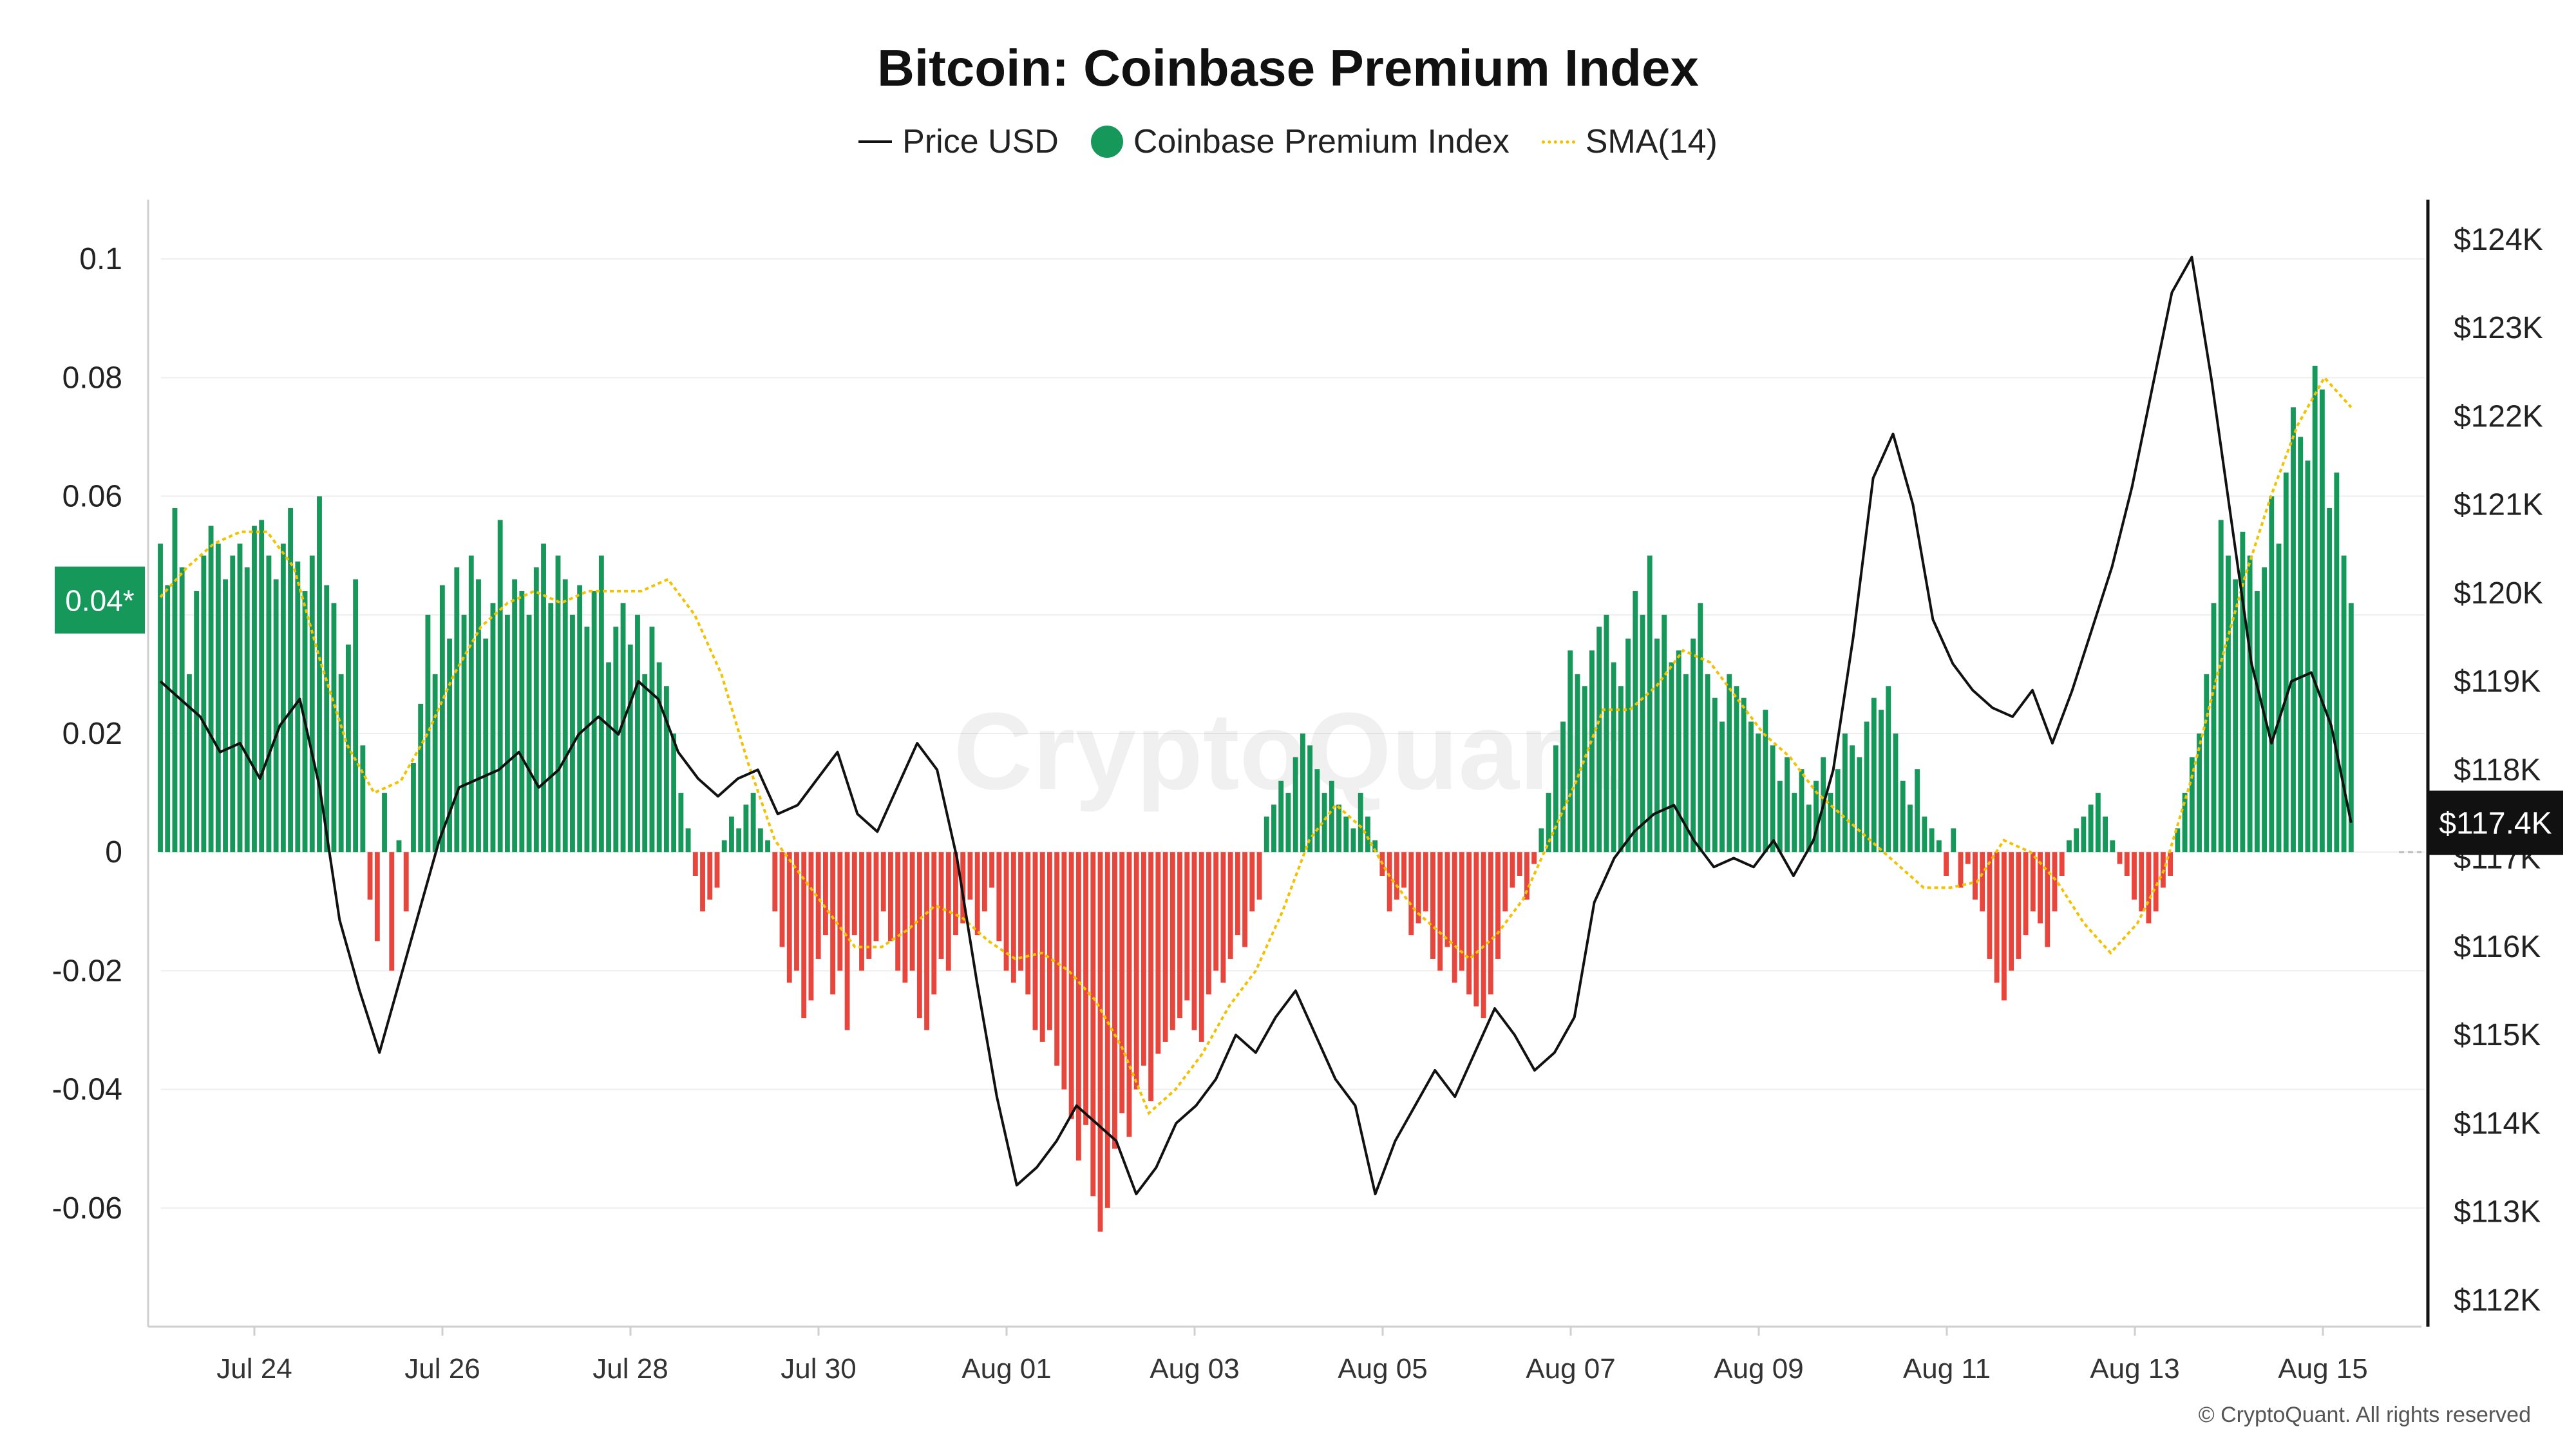 This screenshot has height=1449, width=2576. I want to click on price-line-swatch, so click(876, 141).